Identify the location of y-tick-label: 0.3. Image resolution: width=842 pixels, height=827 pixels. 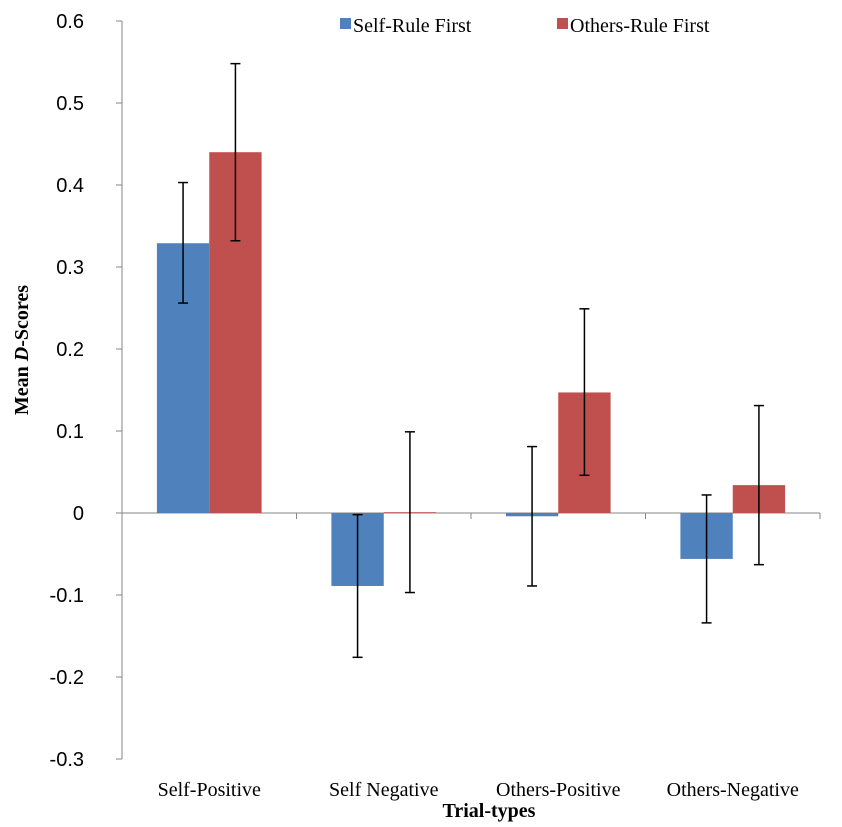
(70, 268).